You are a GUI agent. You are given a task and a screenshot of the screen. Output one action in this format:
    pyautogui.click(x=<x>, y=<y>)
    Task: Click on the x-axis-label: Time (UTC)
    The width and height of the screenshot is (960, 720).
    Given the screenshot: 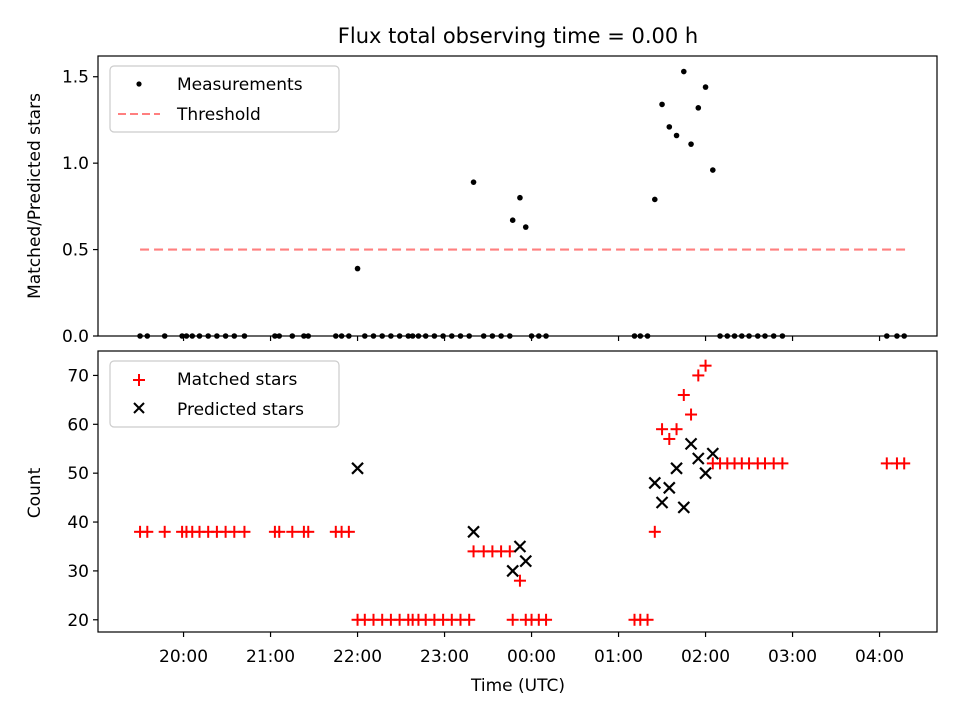 What is the action you would take?
    pyautogui.click(x=517, y=686)
    